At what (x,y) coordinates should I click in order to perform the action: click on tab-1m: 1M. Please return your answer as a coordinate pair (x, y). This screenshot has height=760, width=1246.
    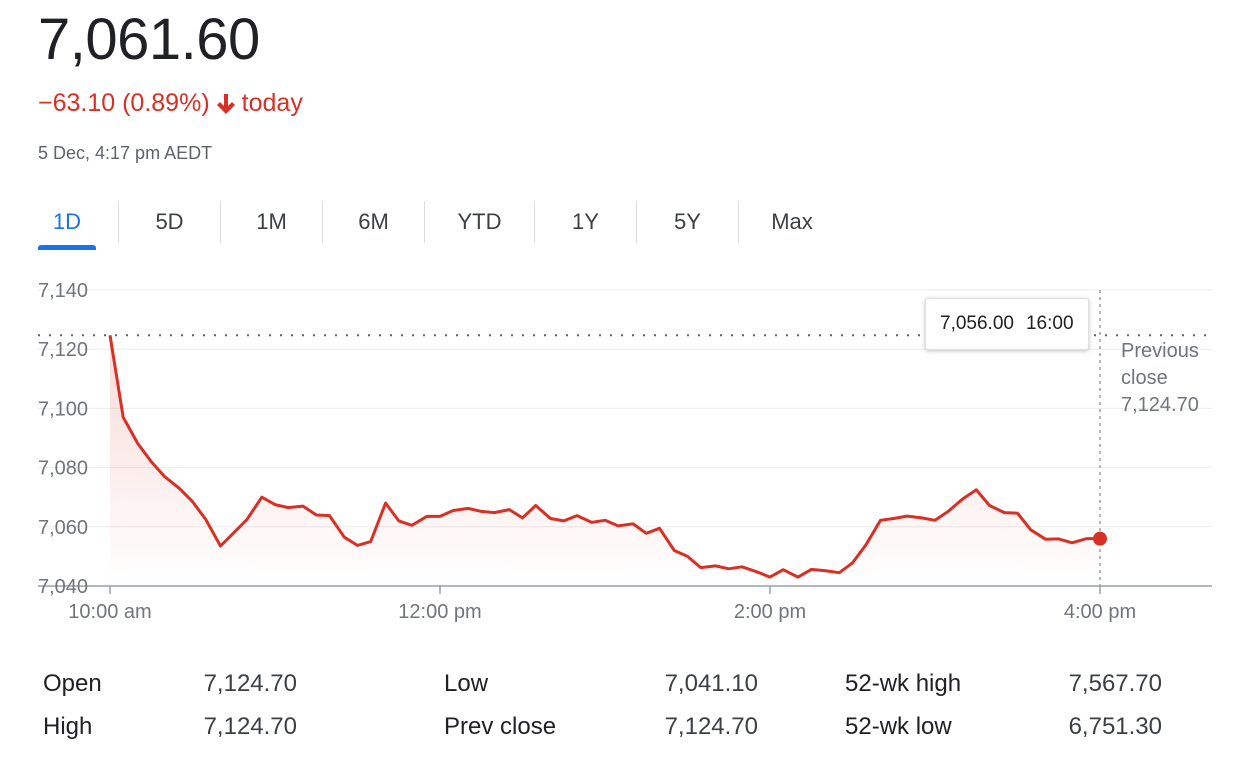
    Looking at the image, I should click on (271, 221).